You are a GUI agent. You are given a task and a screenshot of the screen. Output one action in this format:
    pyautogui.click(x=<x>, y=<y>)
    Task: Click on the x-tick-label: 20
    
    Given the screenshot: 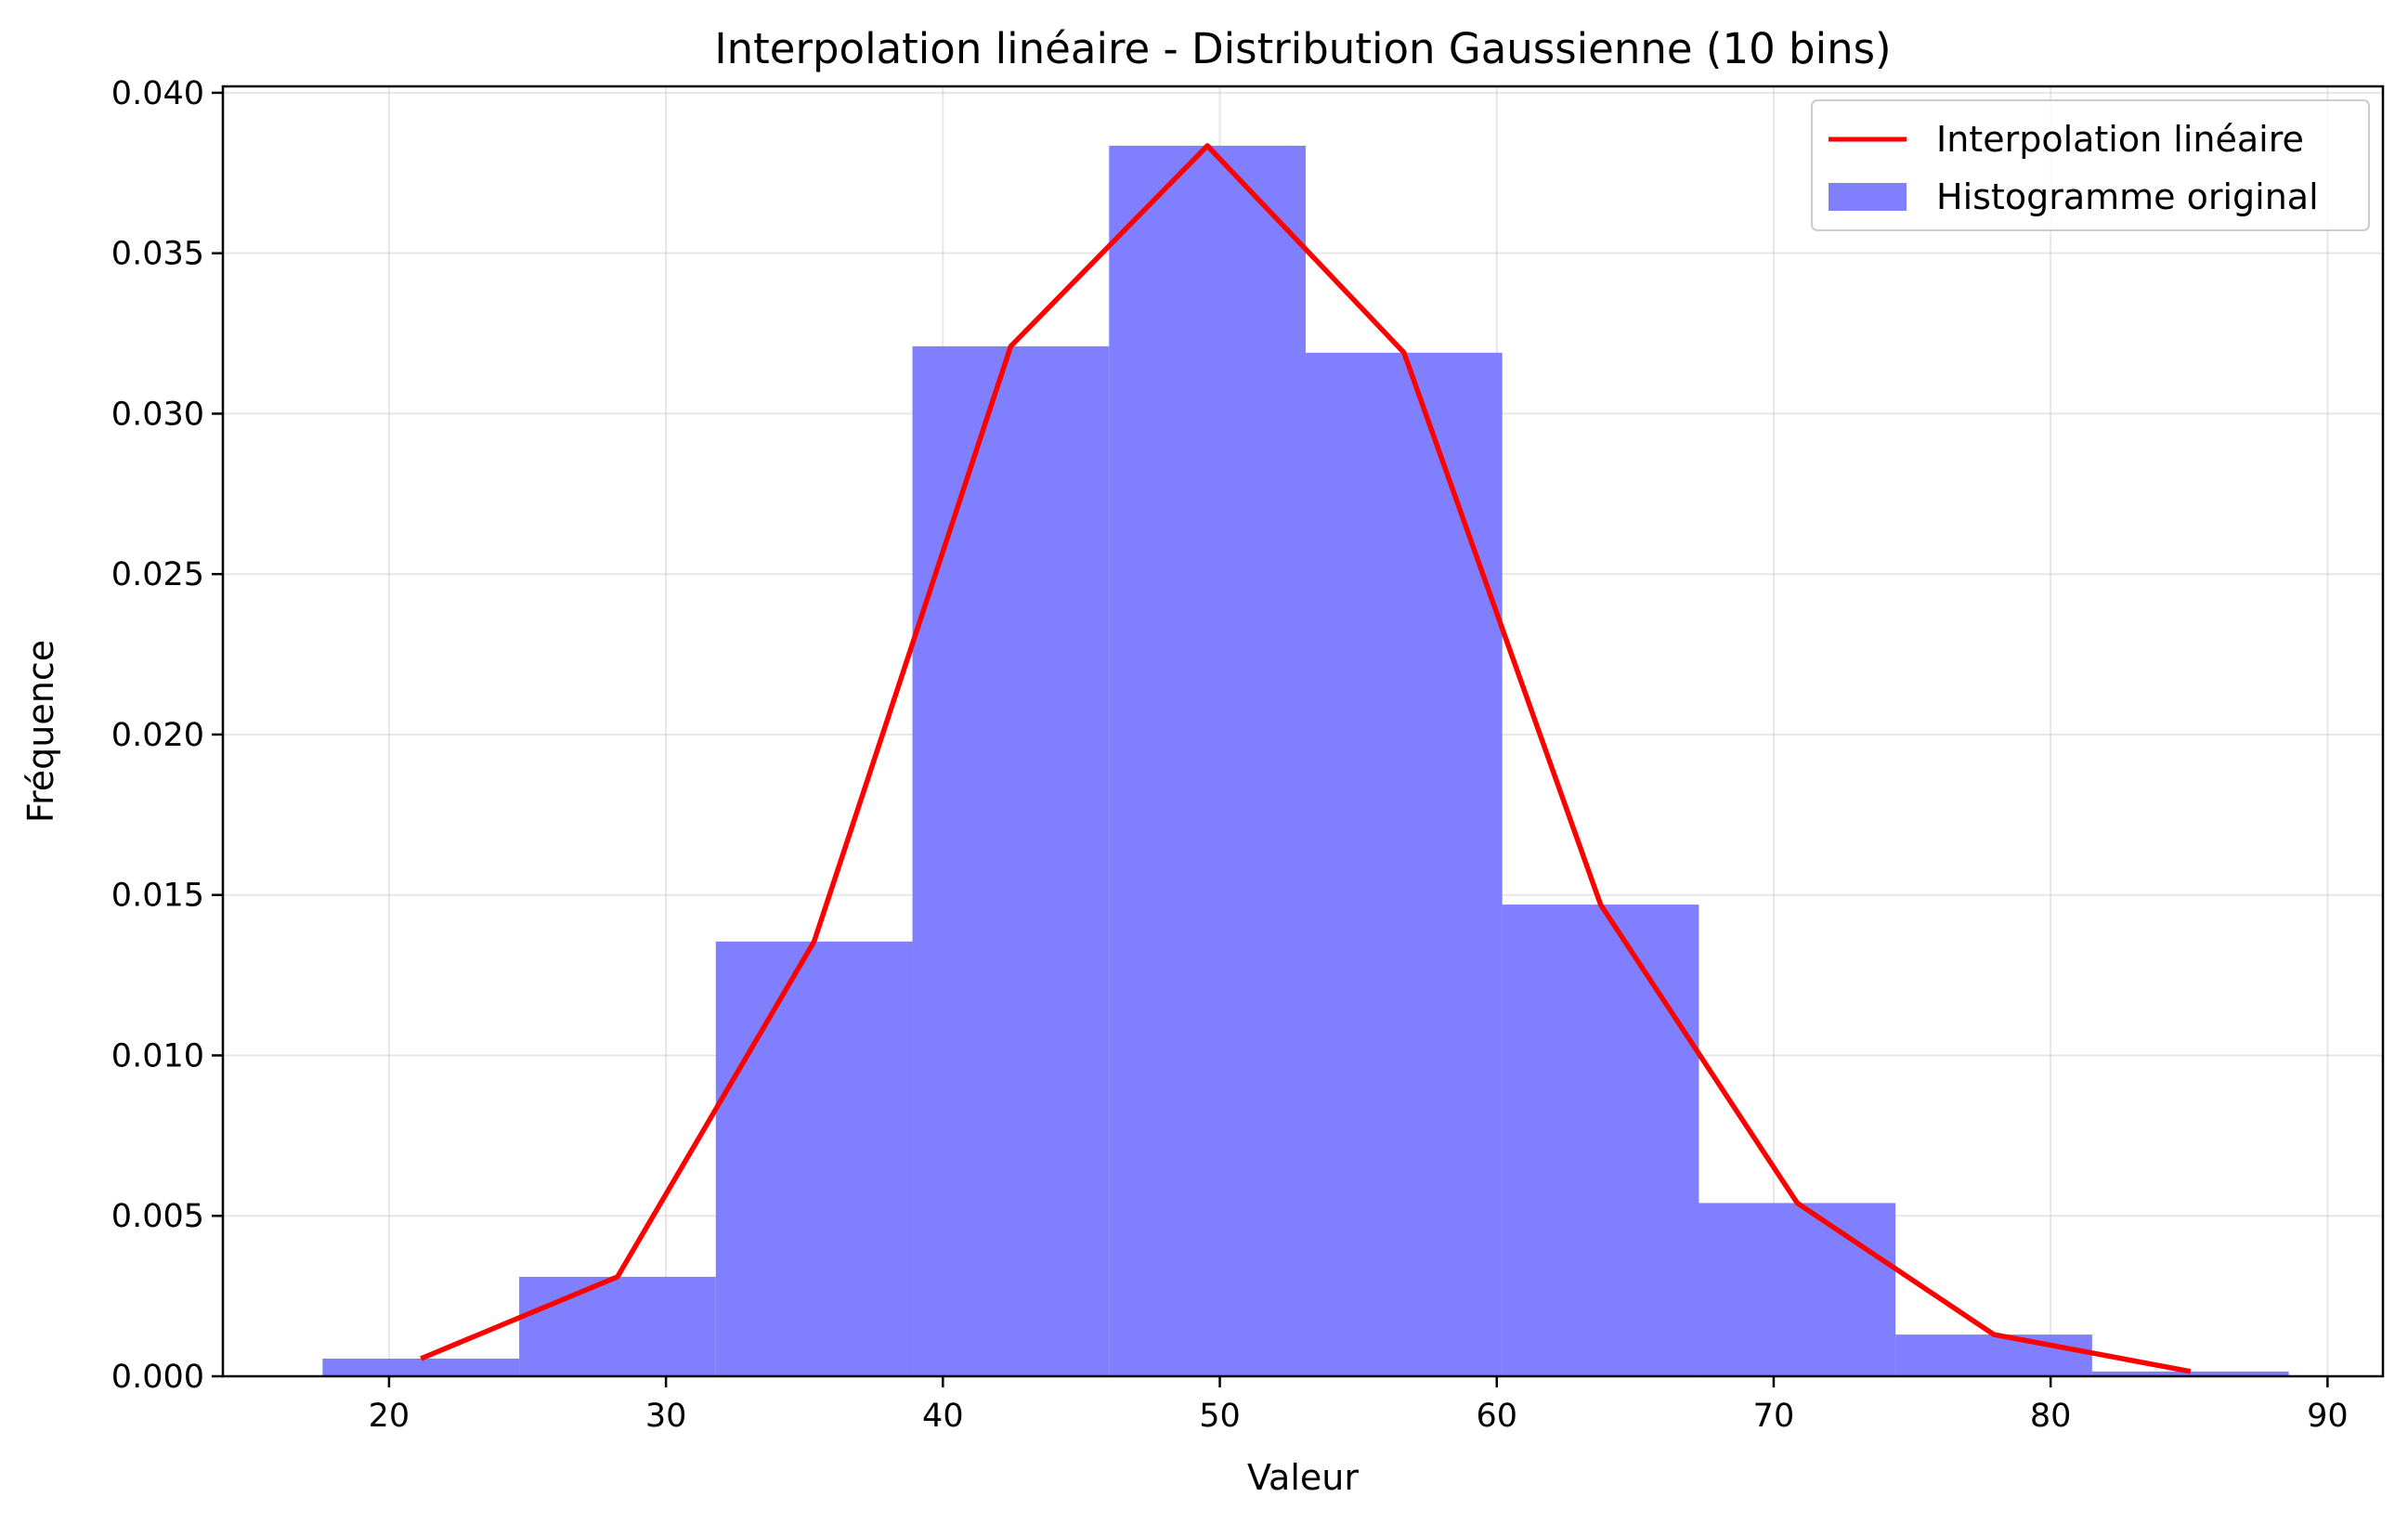 What is the action you would take?
    pyautogui.click(x=389, y=1416)
    